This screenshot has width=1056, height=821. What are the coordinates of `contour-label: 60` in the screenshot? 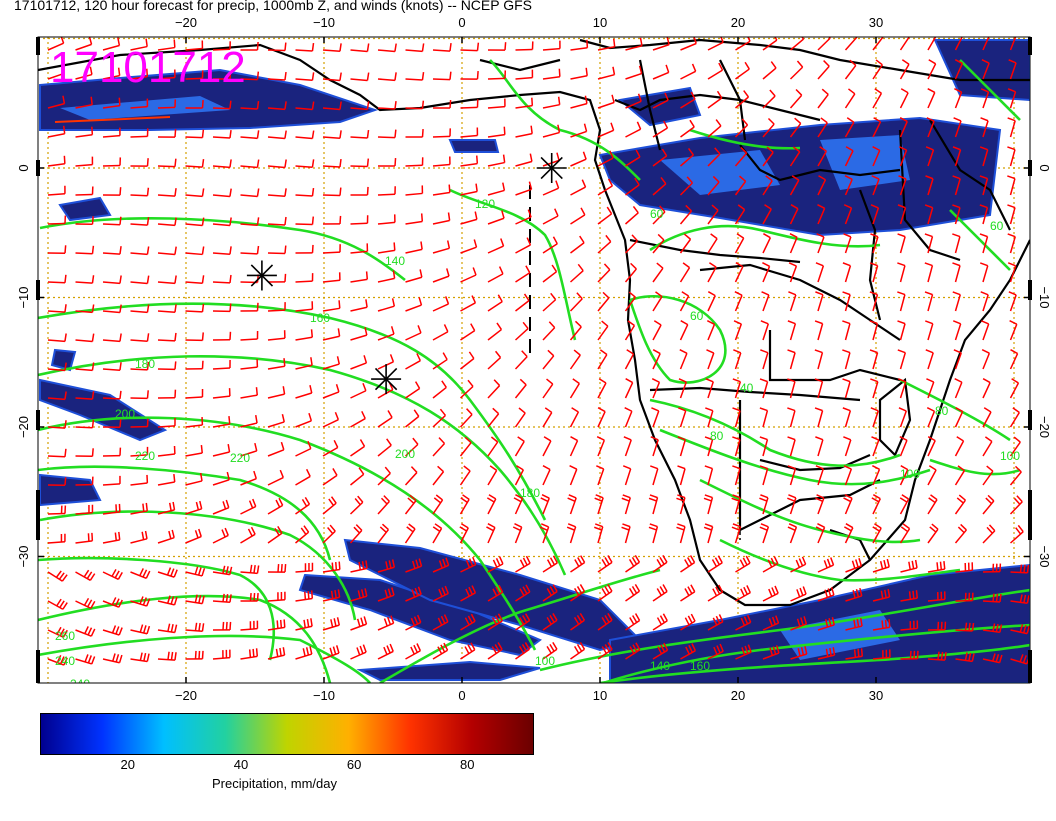 It's located at (657, 214).